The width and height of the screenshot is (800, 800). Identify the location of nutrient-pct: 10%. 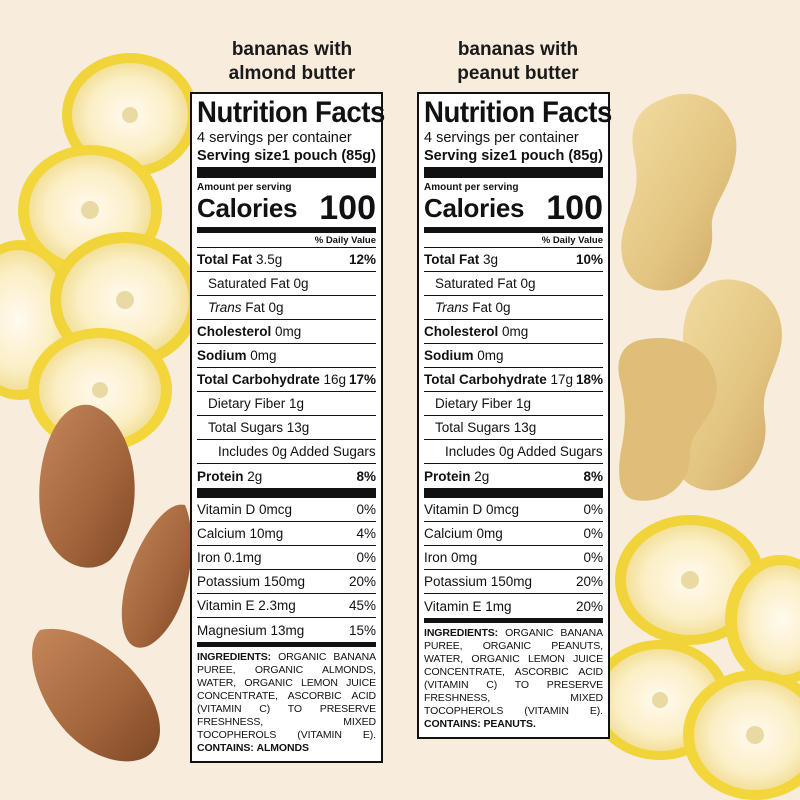
(589, 259).